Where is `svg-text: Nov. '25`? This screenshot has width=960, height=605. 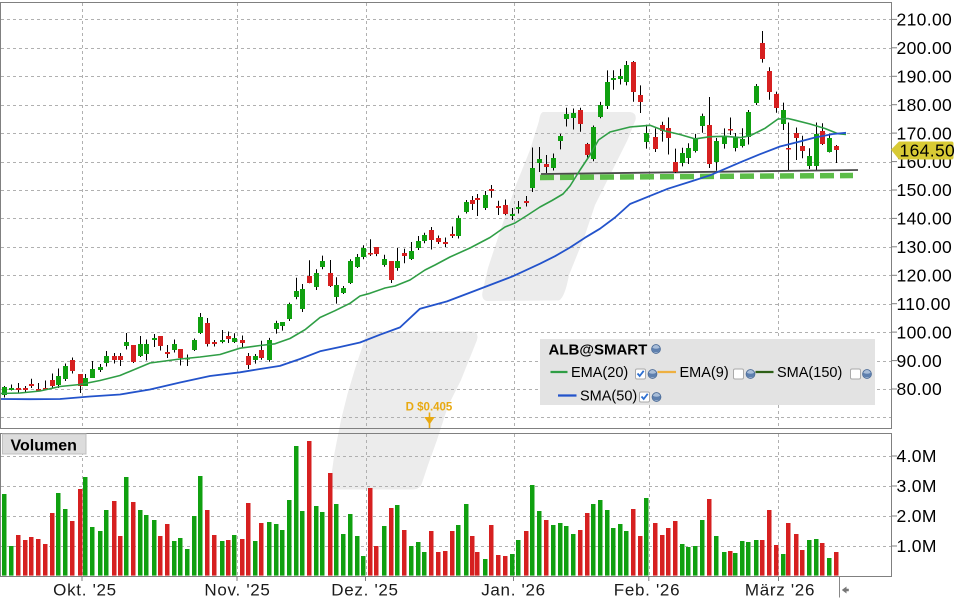
svg-text: Nov. '25 is located at coordinates (237, 590).